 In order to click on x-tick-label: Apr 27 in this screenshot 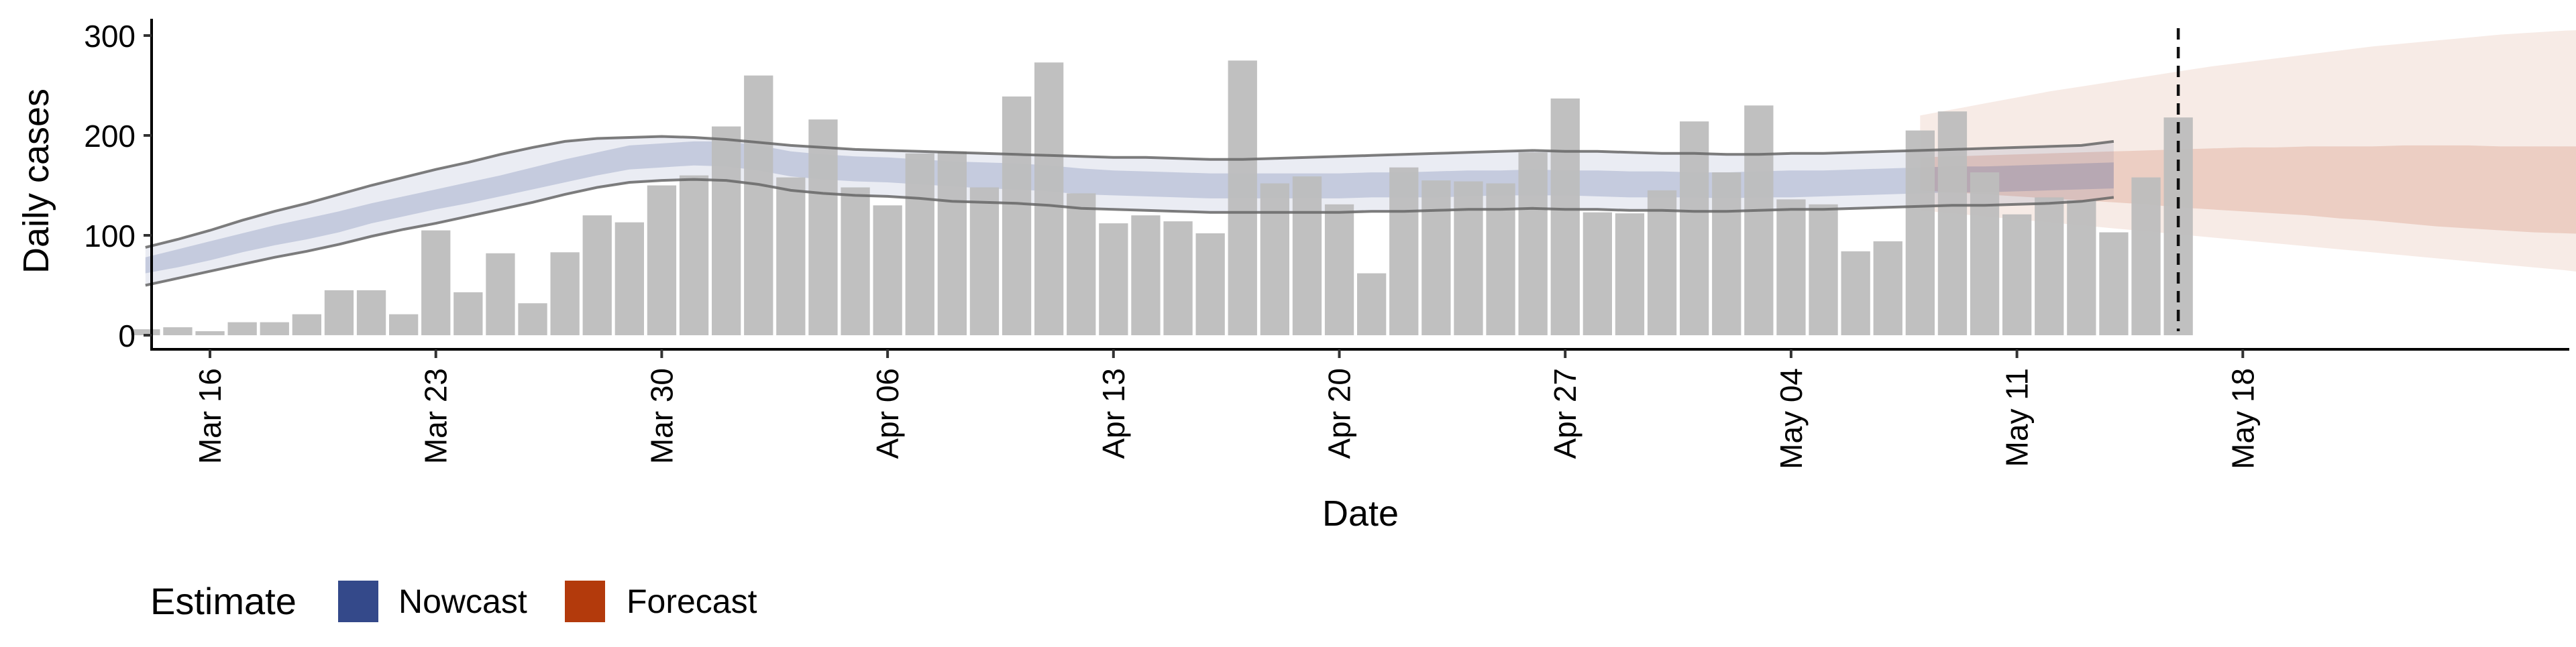, I will do `click(1565, 414)`.